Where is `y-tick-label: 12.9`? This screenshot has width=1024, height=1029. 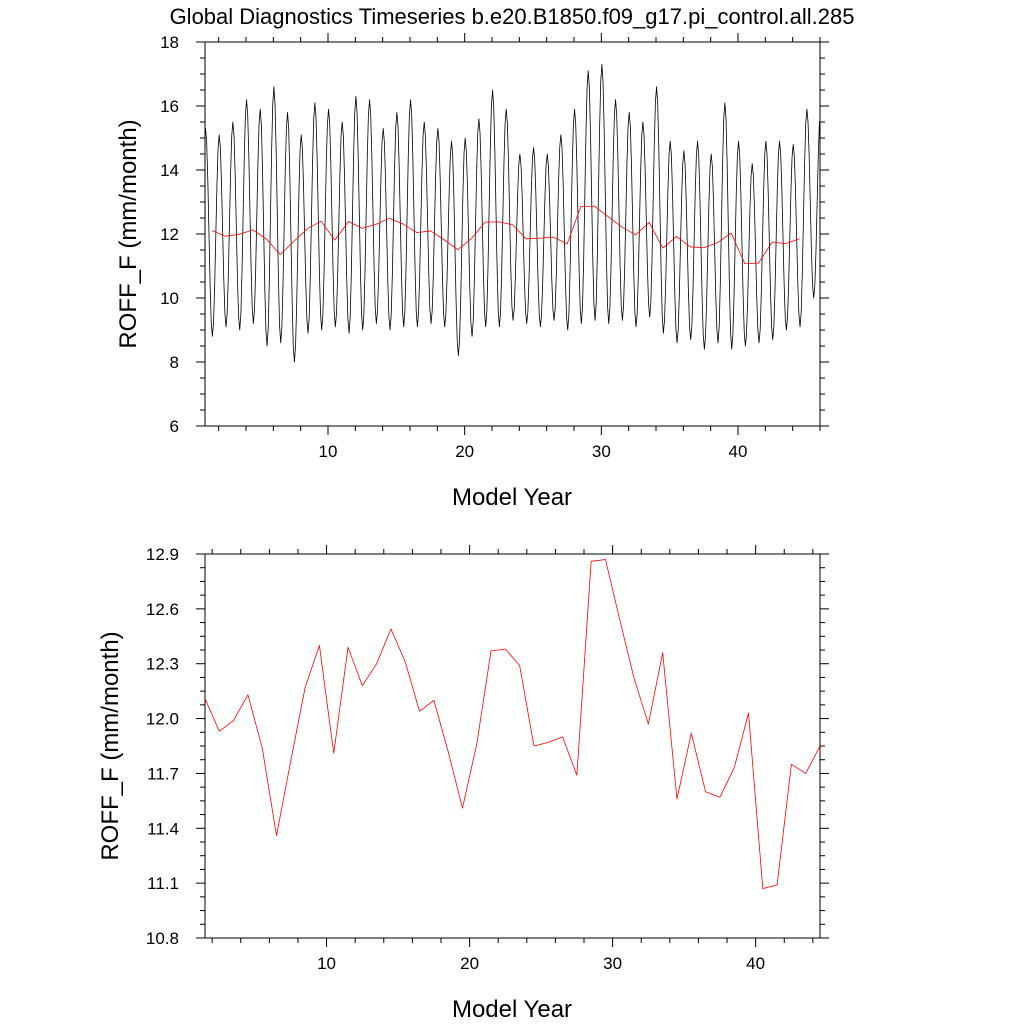 y-tick-label: 12.9 is located at coordinates (162, 554).